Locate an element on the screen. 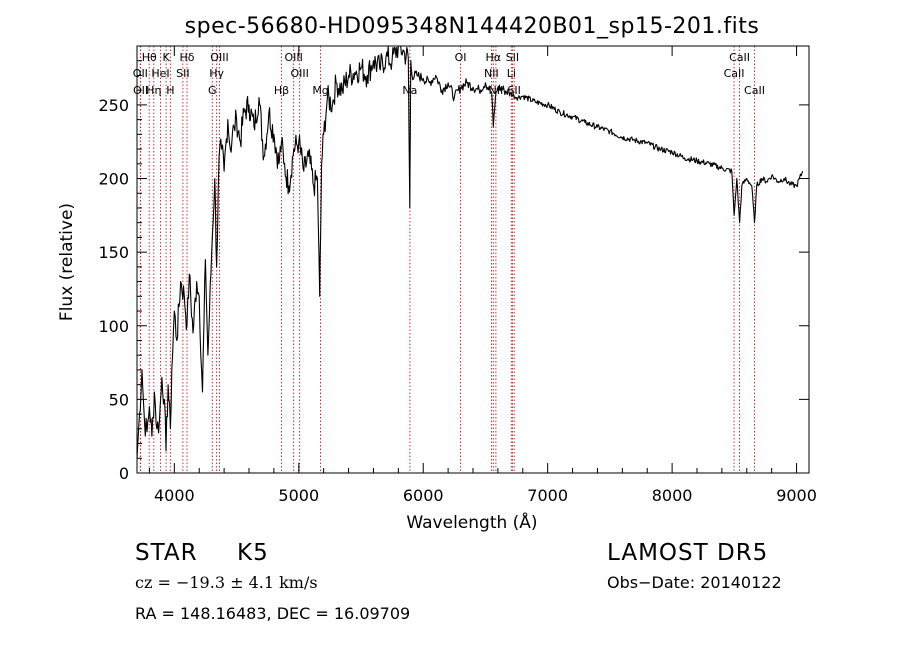 Image resolution: width=900 pixels, height=649 pixels. x-tick-label: 5000 is located at coordinates (298, 495).